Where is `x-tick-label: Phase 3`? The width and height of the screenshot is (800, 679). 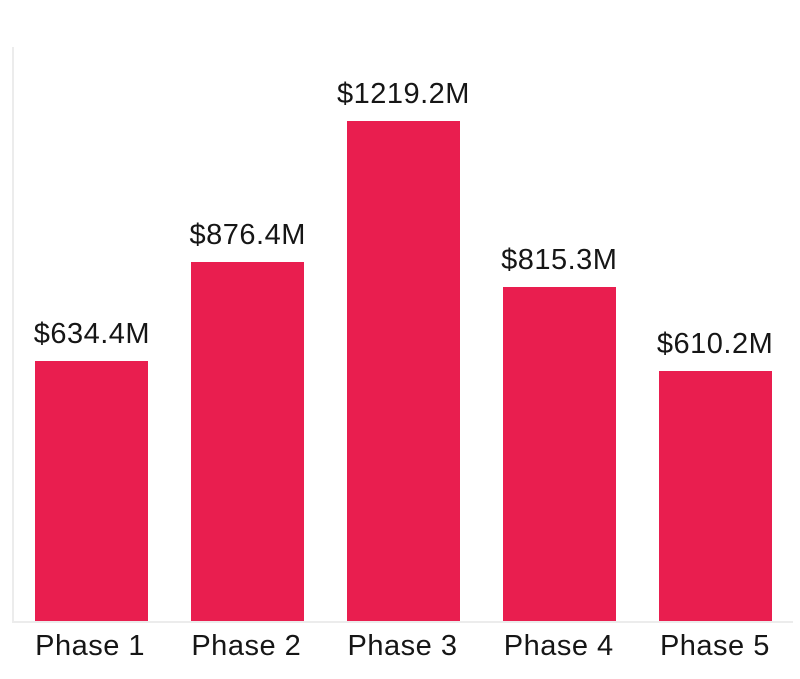 x-tick-label: Phase 3 is located at coordinates (402, 646).